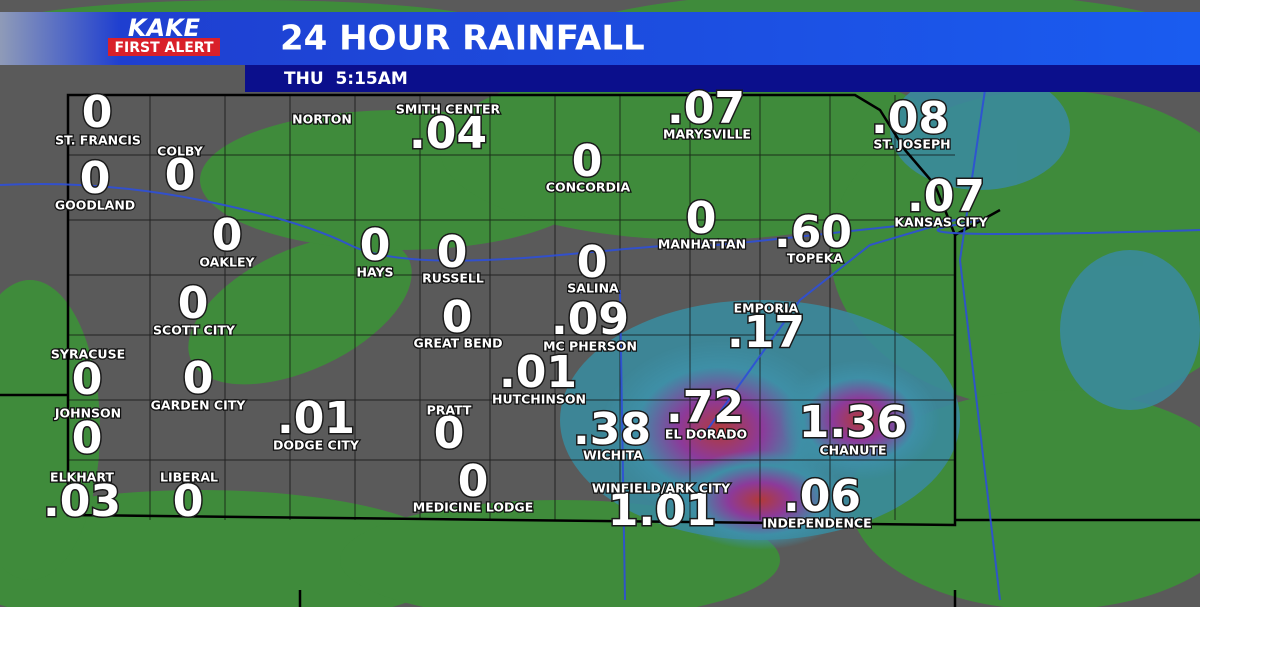 This screenshot has height=672, width=1280. Describe the element at coordinates (164, 28) in the screenshot. I see `logo-top: KAKE` at that location.